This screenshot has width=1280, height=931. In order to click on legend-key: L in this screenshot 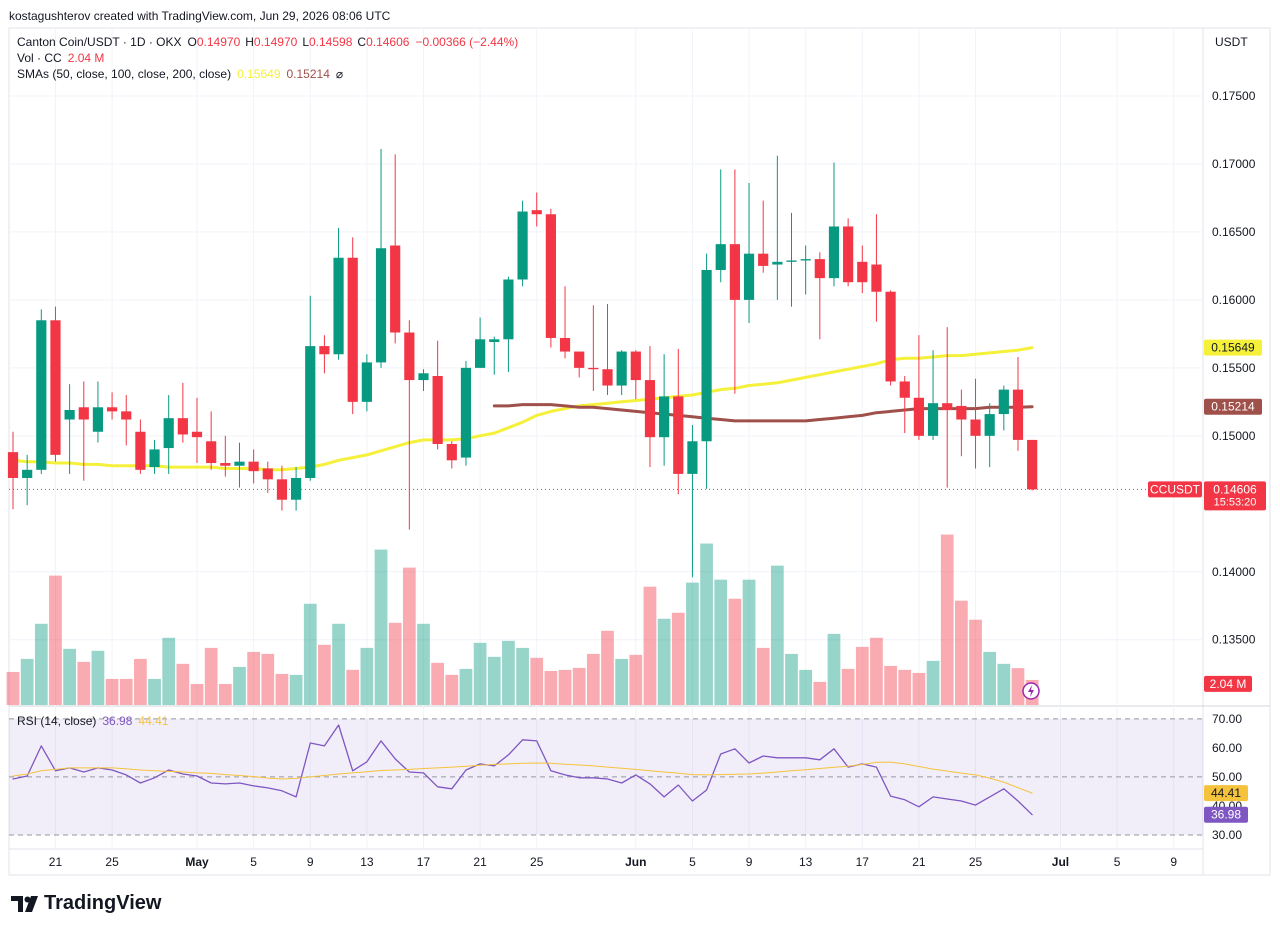, I will do `click(305, 42)`.